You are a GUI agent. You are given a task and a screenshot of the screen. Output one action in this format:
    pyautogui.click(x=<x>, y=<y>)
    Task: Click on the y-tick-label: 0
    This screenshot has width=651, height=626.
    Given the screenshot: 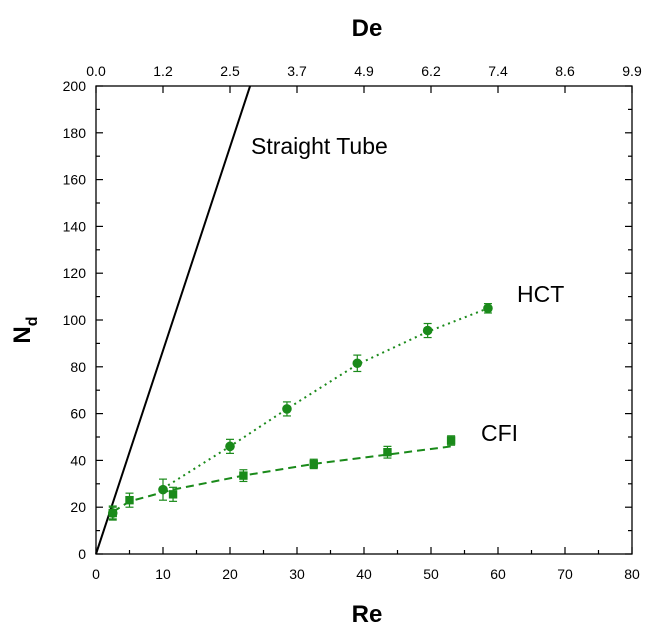 What is the action you would take?
    pyautogui.click(x=82, y=554)
    